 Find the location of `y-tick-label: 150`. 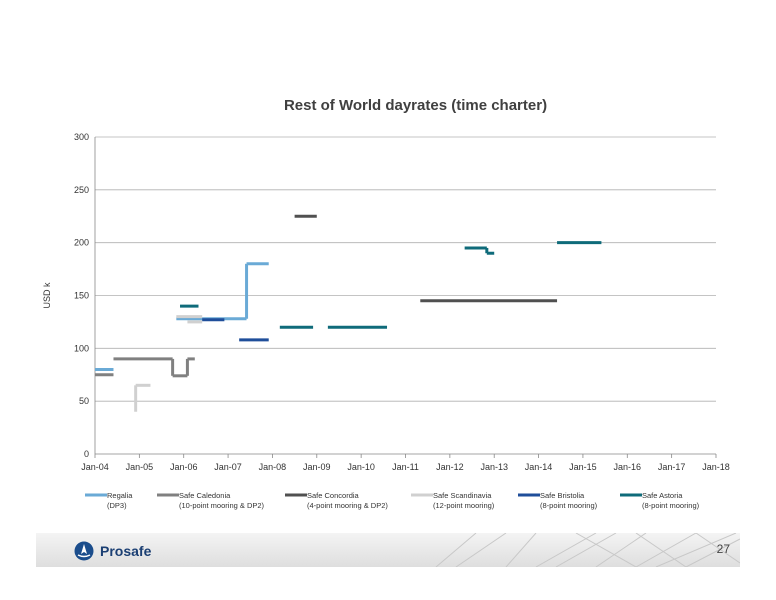

y-tick-label: 150 is located at coordinates (81, 296).